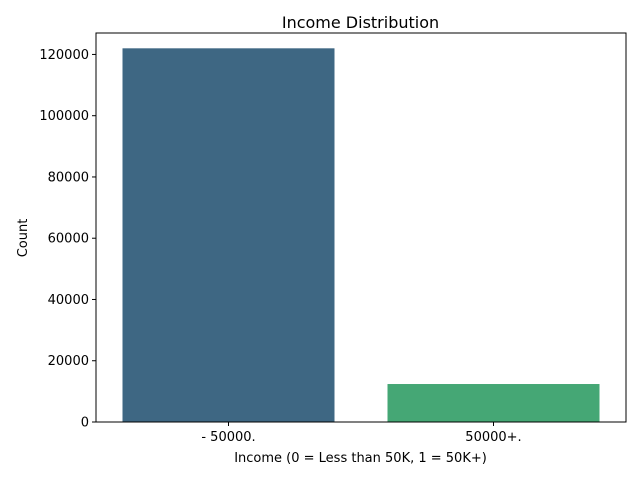  Describe the element at coordinates (64, 55) in the screenshot. I see `y-tick-label: 120000` at that location.